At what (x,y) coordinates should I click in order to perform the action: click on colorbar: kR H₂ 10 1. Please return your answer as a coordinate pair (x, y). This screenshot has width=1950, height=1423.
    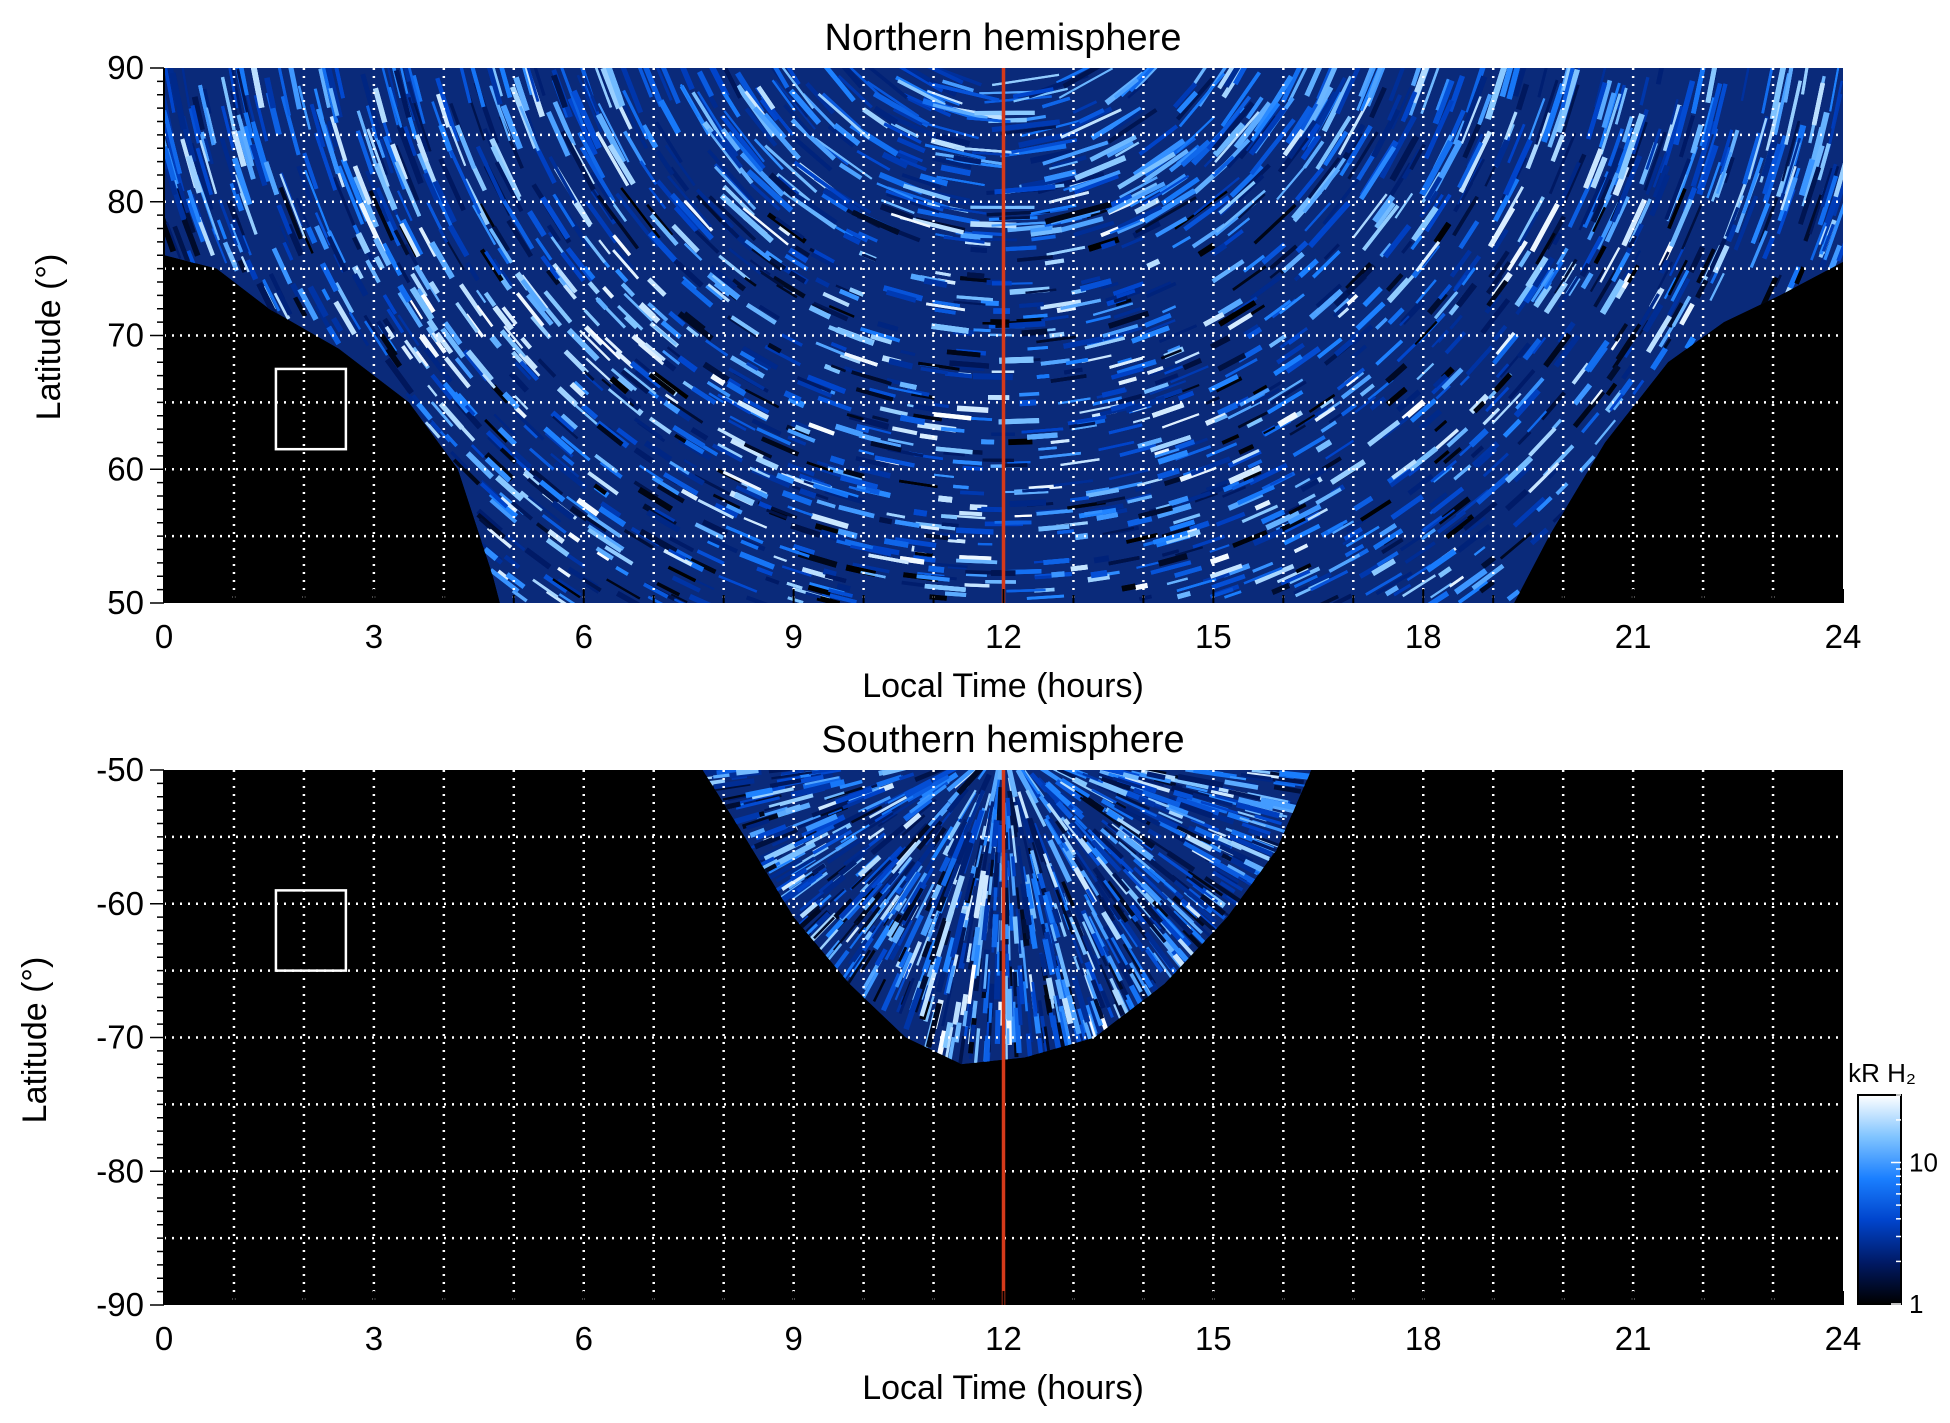
    Looking at the image, I should click on (1893, 1188).